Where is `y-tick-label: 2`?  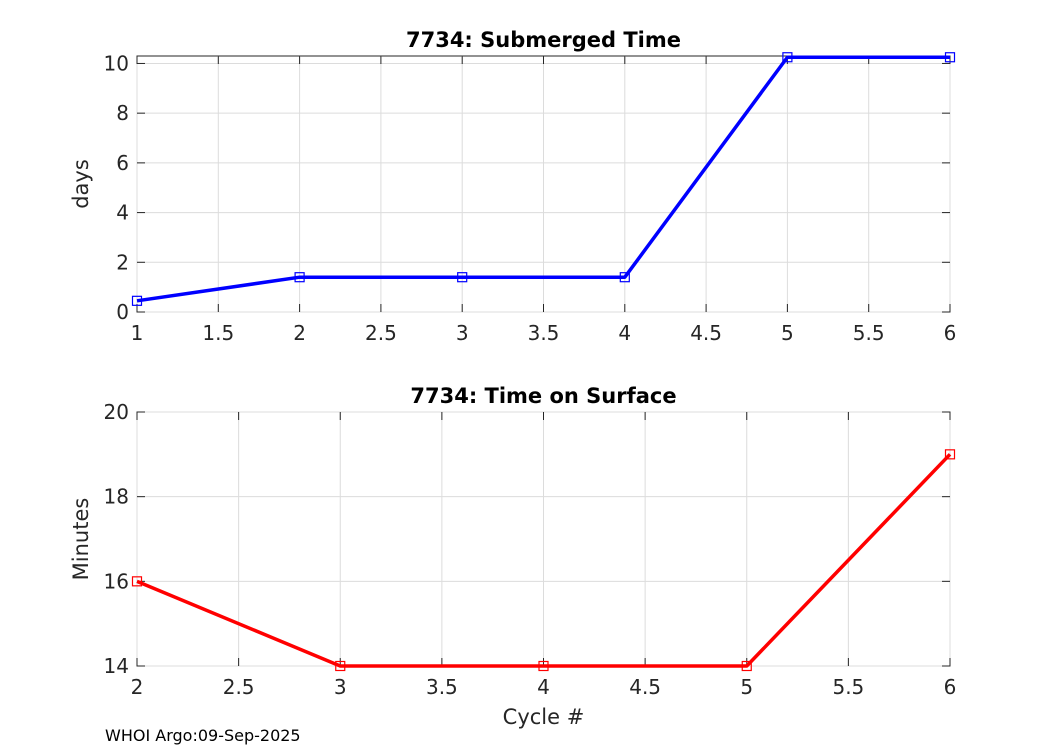 y-tick-label: 2 is located at coordinates (122, 262).